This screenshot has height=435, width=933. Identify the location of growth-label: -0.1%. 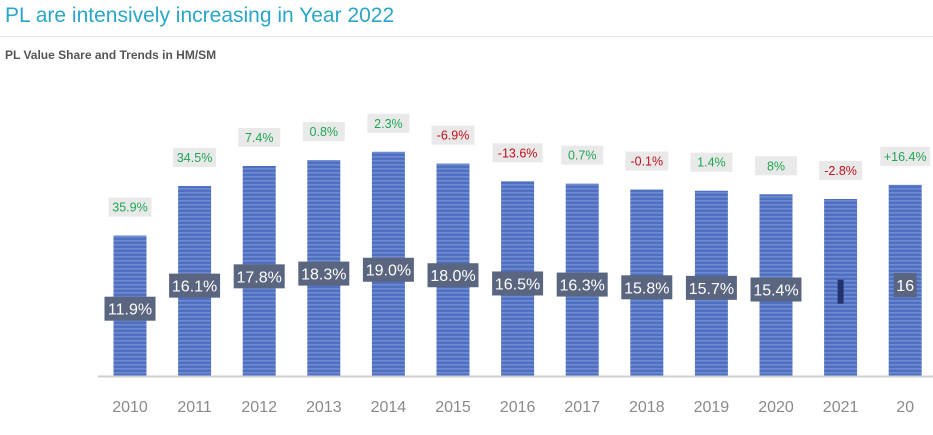
(646, 162).